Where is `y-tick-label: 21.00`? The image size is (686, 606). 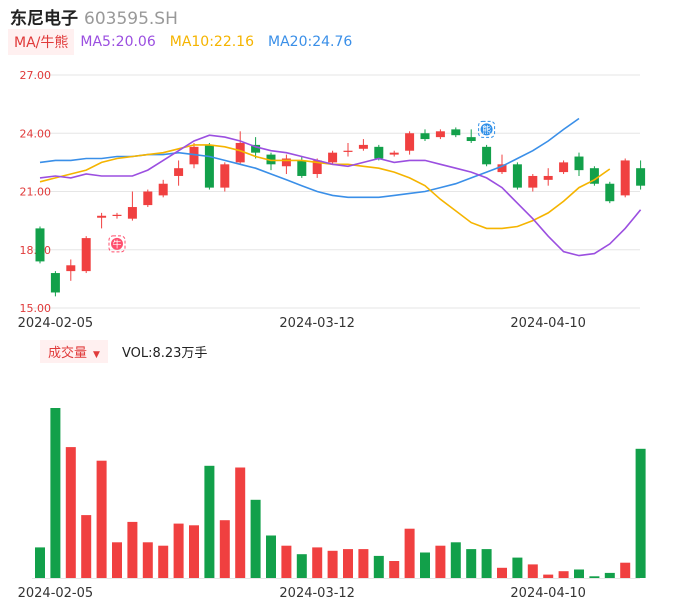 y-tick-label: 21.00 is located at coordinates (36, 192).